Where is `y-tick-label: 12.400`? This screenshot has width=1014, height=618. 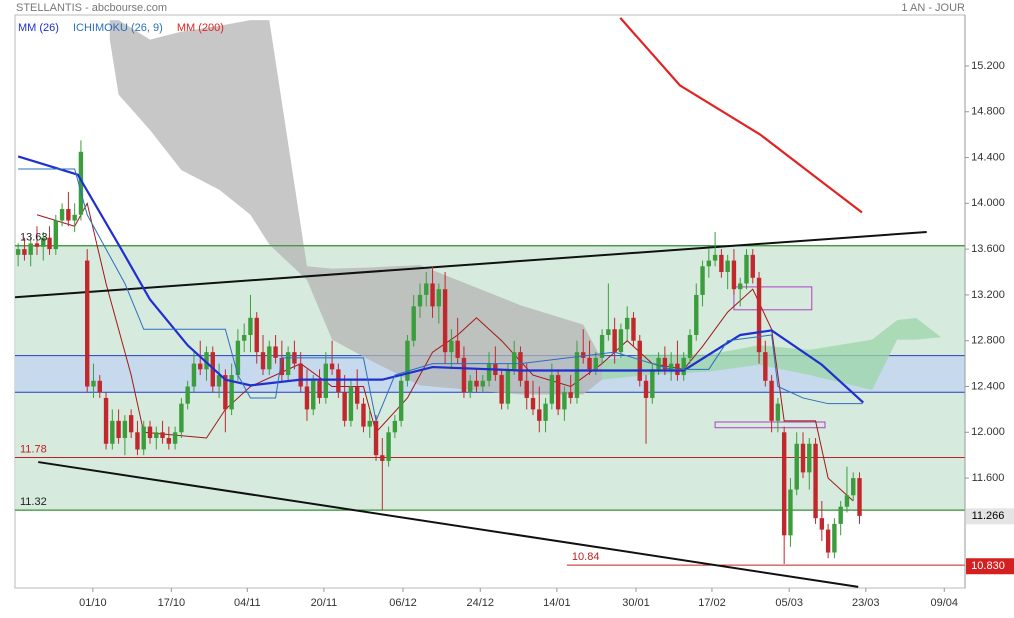 y-tick-label: 12.400 is located at coordinates (988, 386).